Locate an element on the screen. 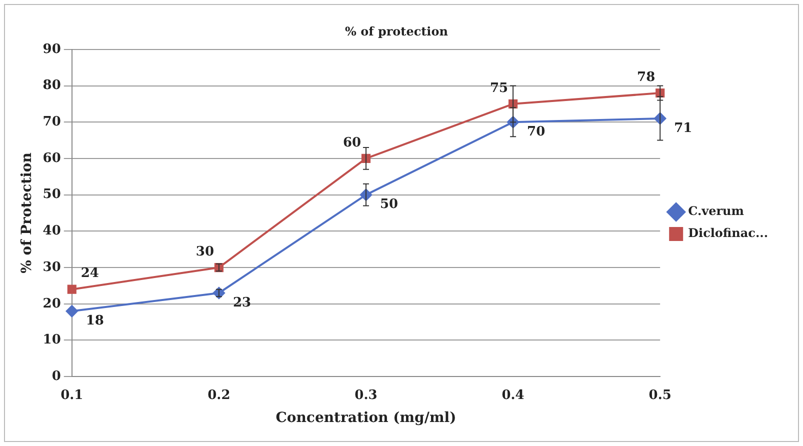  data-label: 70 is located at coordinates (536, 132).